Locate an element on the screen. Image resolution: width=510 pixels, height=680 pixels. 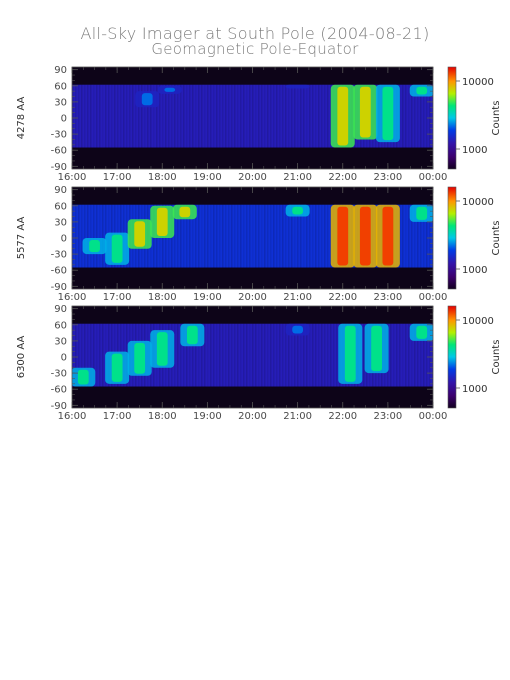
x-tick-label: 19:00 is located at coordinates (207, 297).